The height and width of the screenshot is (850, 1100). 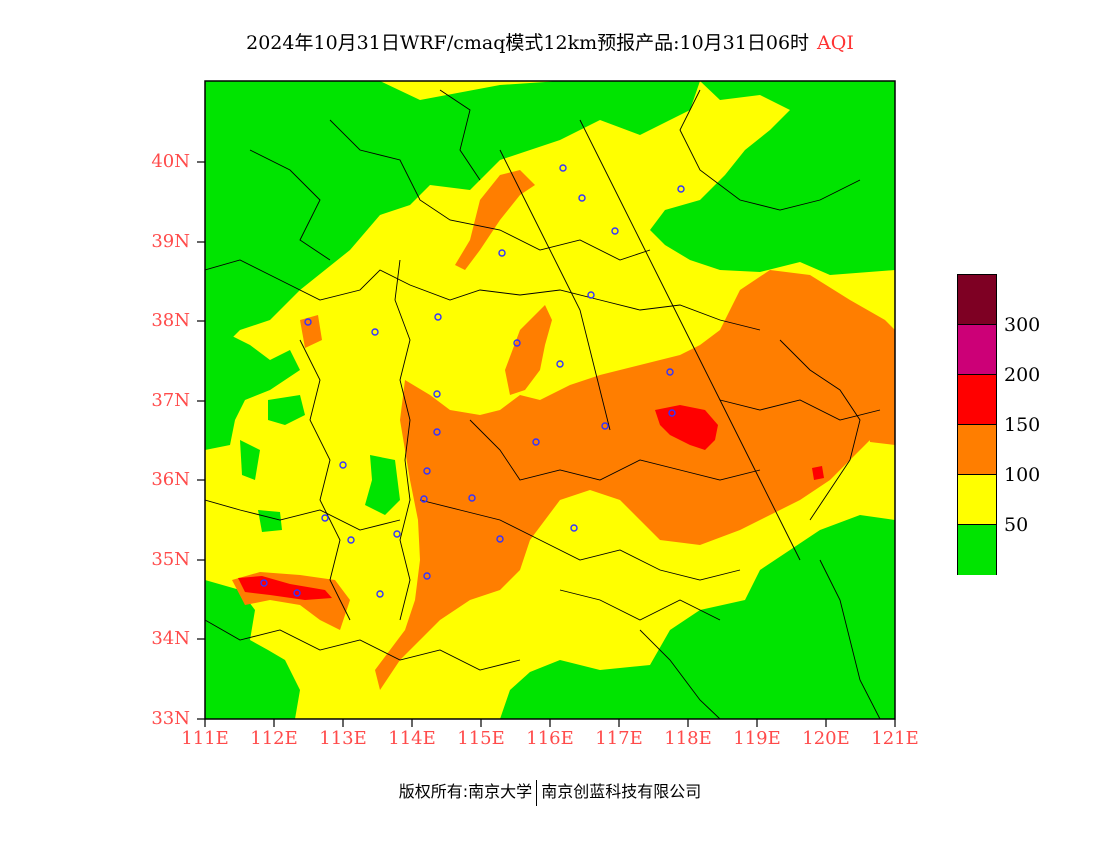 What do you see at coordinates (481, 738) in the screenshot?
I see `lon-label: 115E` at bounding box center [481, 738].